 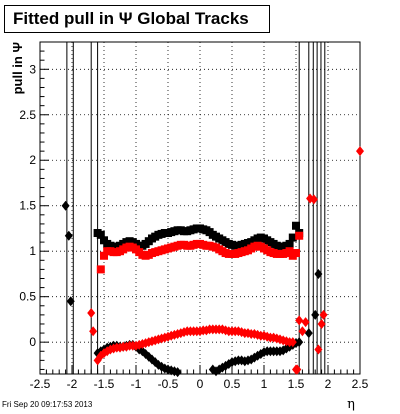 What do you see at coordinates (264, 384) in the screenshot?
I see `x-tick-label: 1` at bounding box center [264, 384].